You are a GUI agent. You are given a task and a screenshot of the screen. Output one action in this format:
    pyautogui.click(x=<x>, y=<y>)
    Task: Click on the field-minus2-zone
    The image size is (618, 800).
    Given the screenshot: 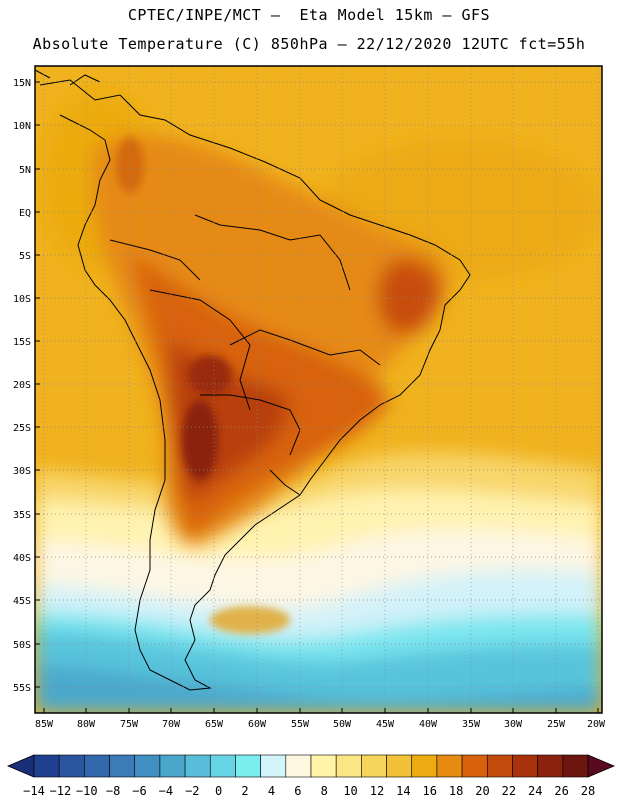 What is the action you would take?
    pyautogui.click(x=318, y=689)
    